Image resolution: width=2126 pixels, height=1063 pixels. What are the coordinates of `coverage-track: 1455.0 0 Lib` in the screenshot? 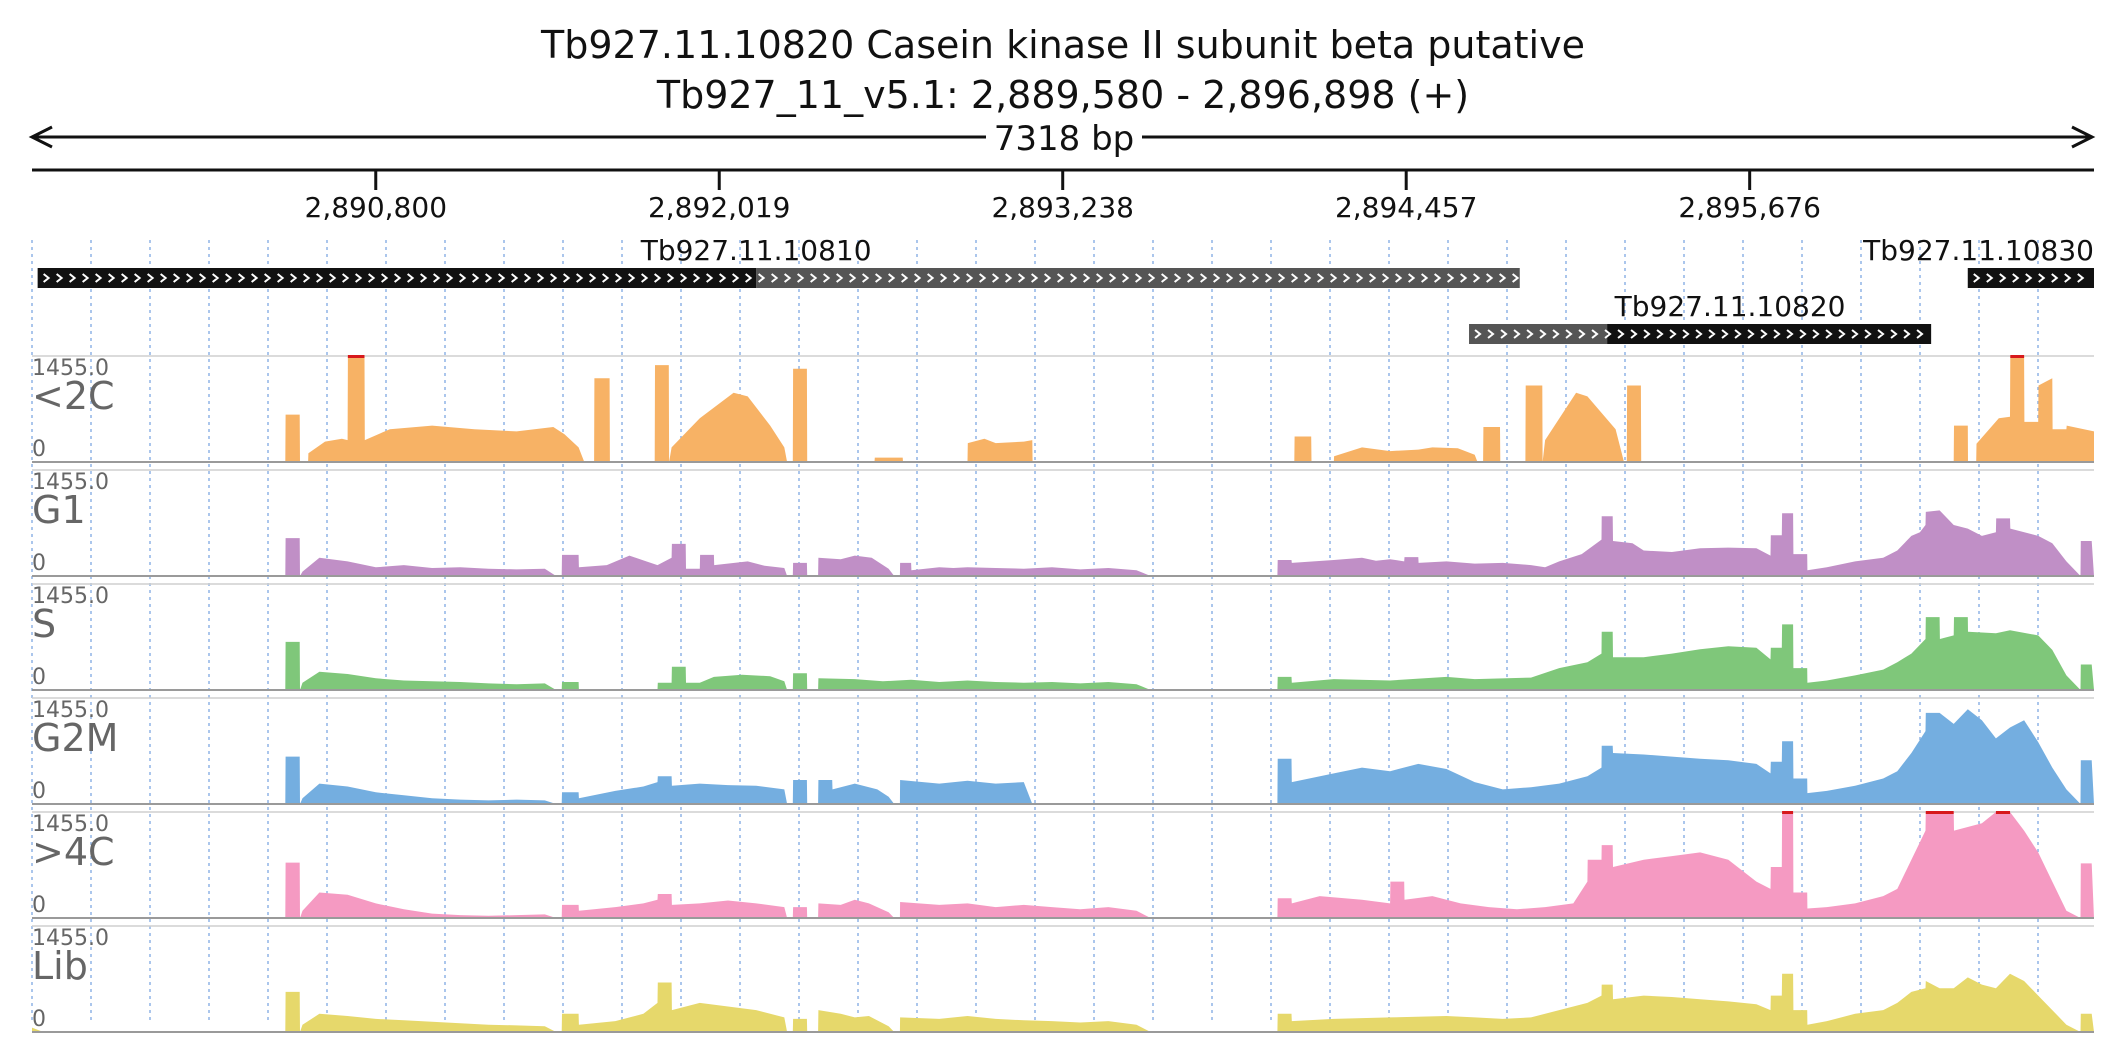 It's located at (1063, 979).